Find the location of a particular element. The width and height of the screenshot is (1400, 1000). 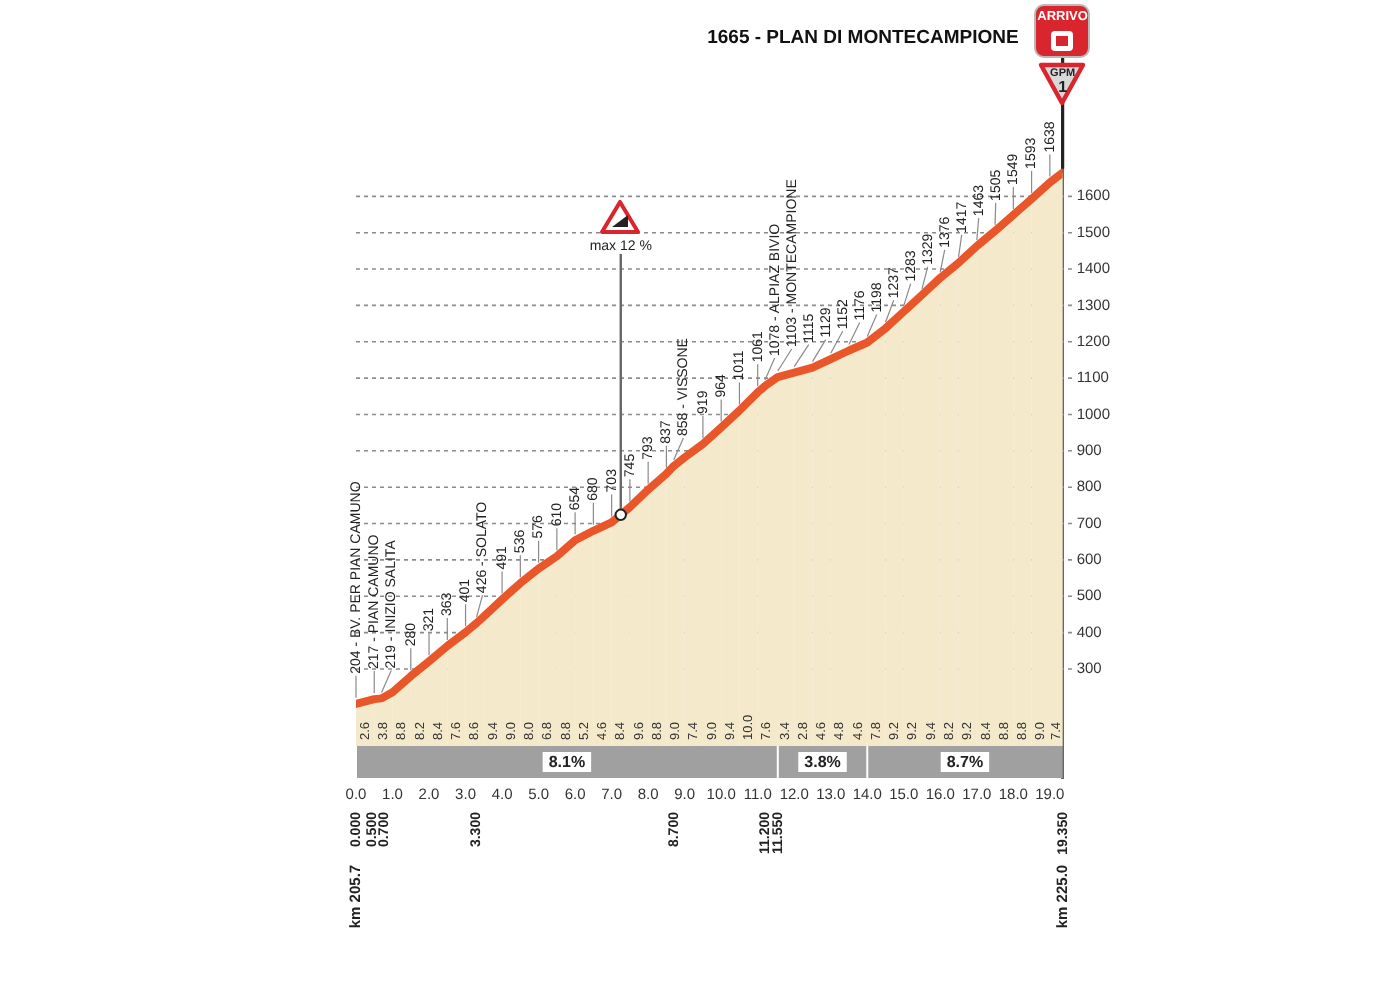

band-label: 3.8% is located at coordinates (822, 762).